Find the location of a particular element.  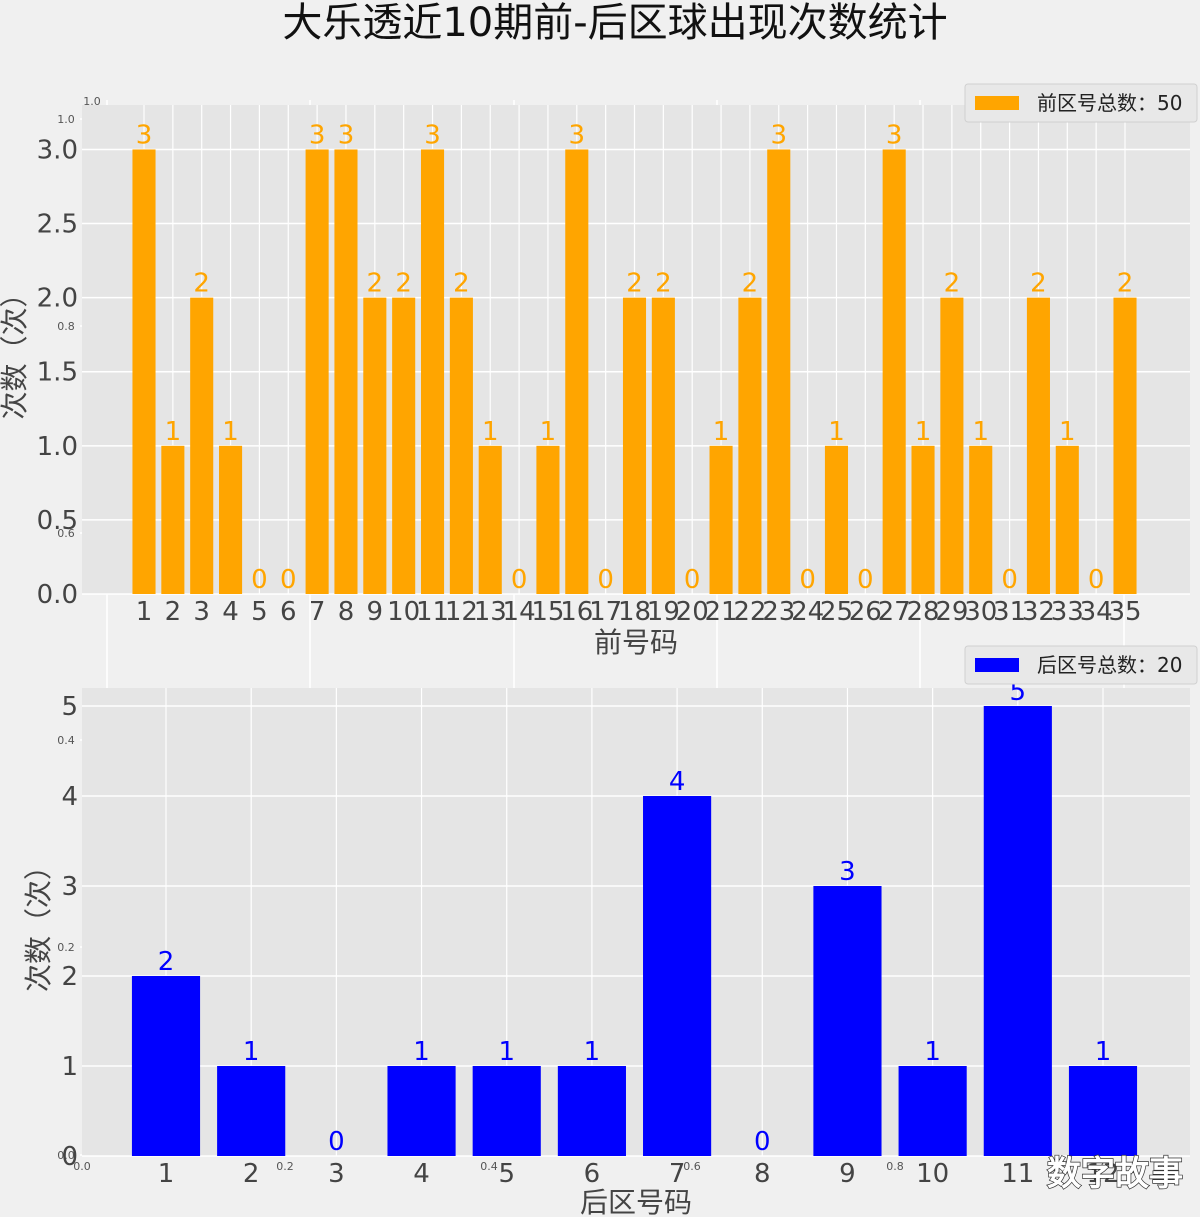

x-tick-label: 11 is located at coordinates (432, 612).